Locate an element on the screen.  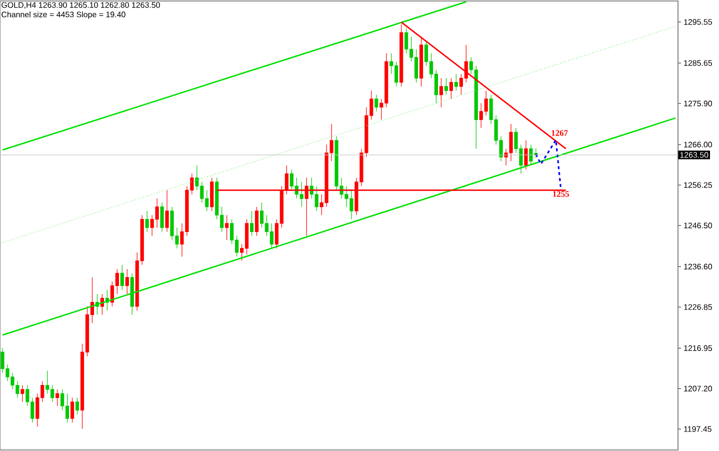
line-series is located at coordinates (548, 164).